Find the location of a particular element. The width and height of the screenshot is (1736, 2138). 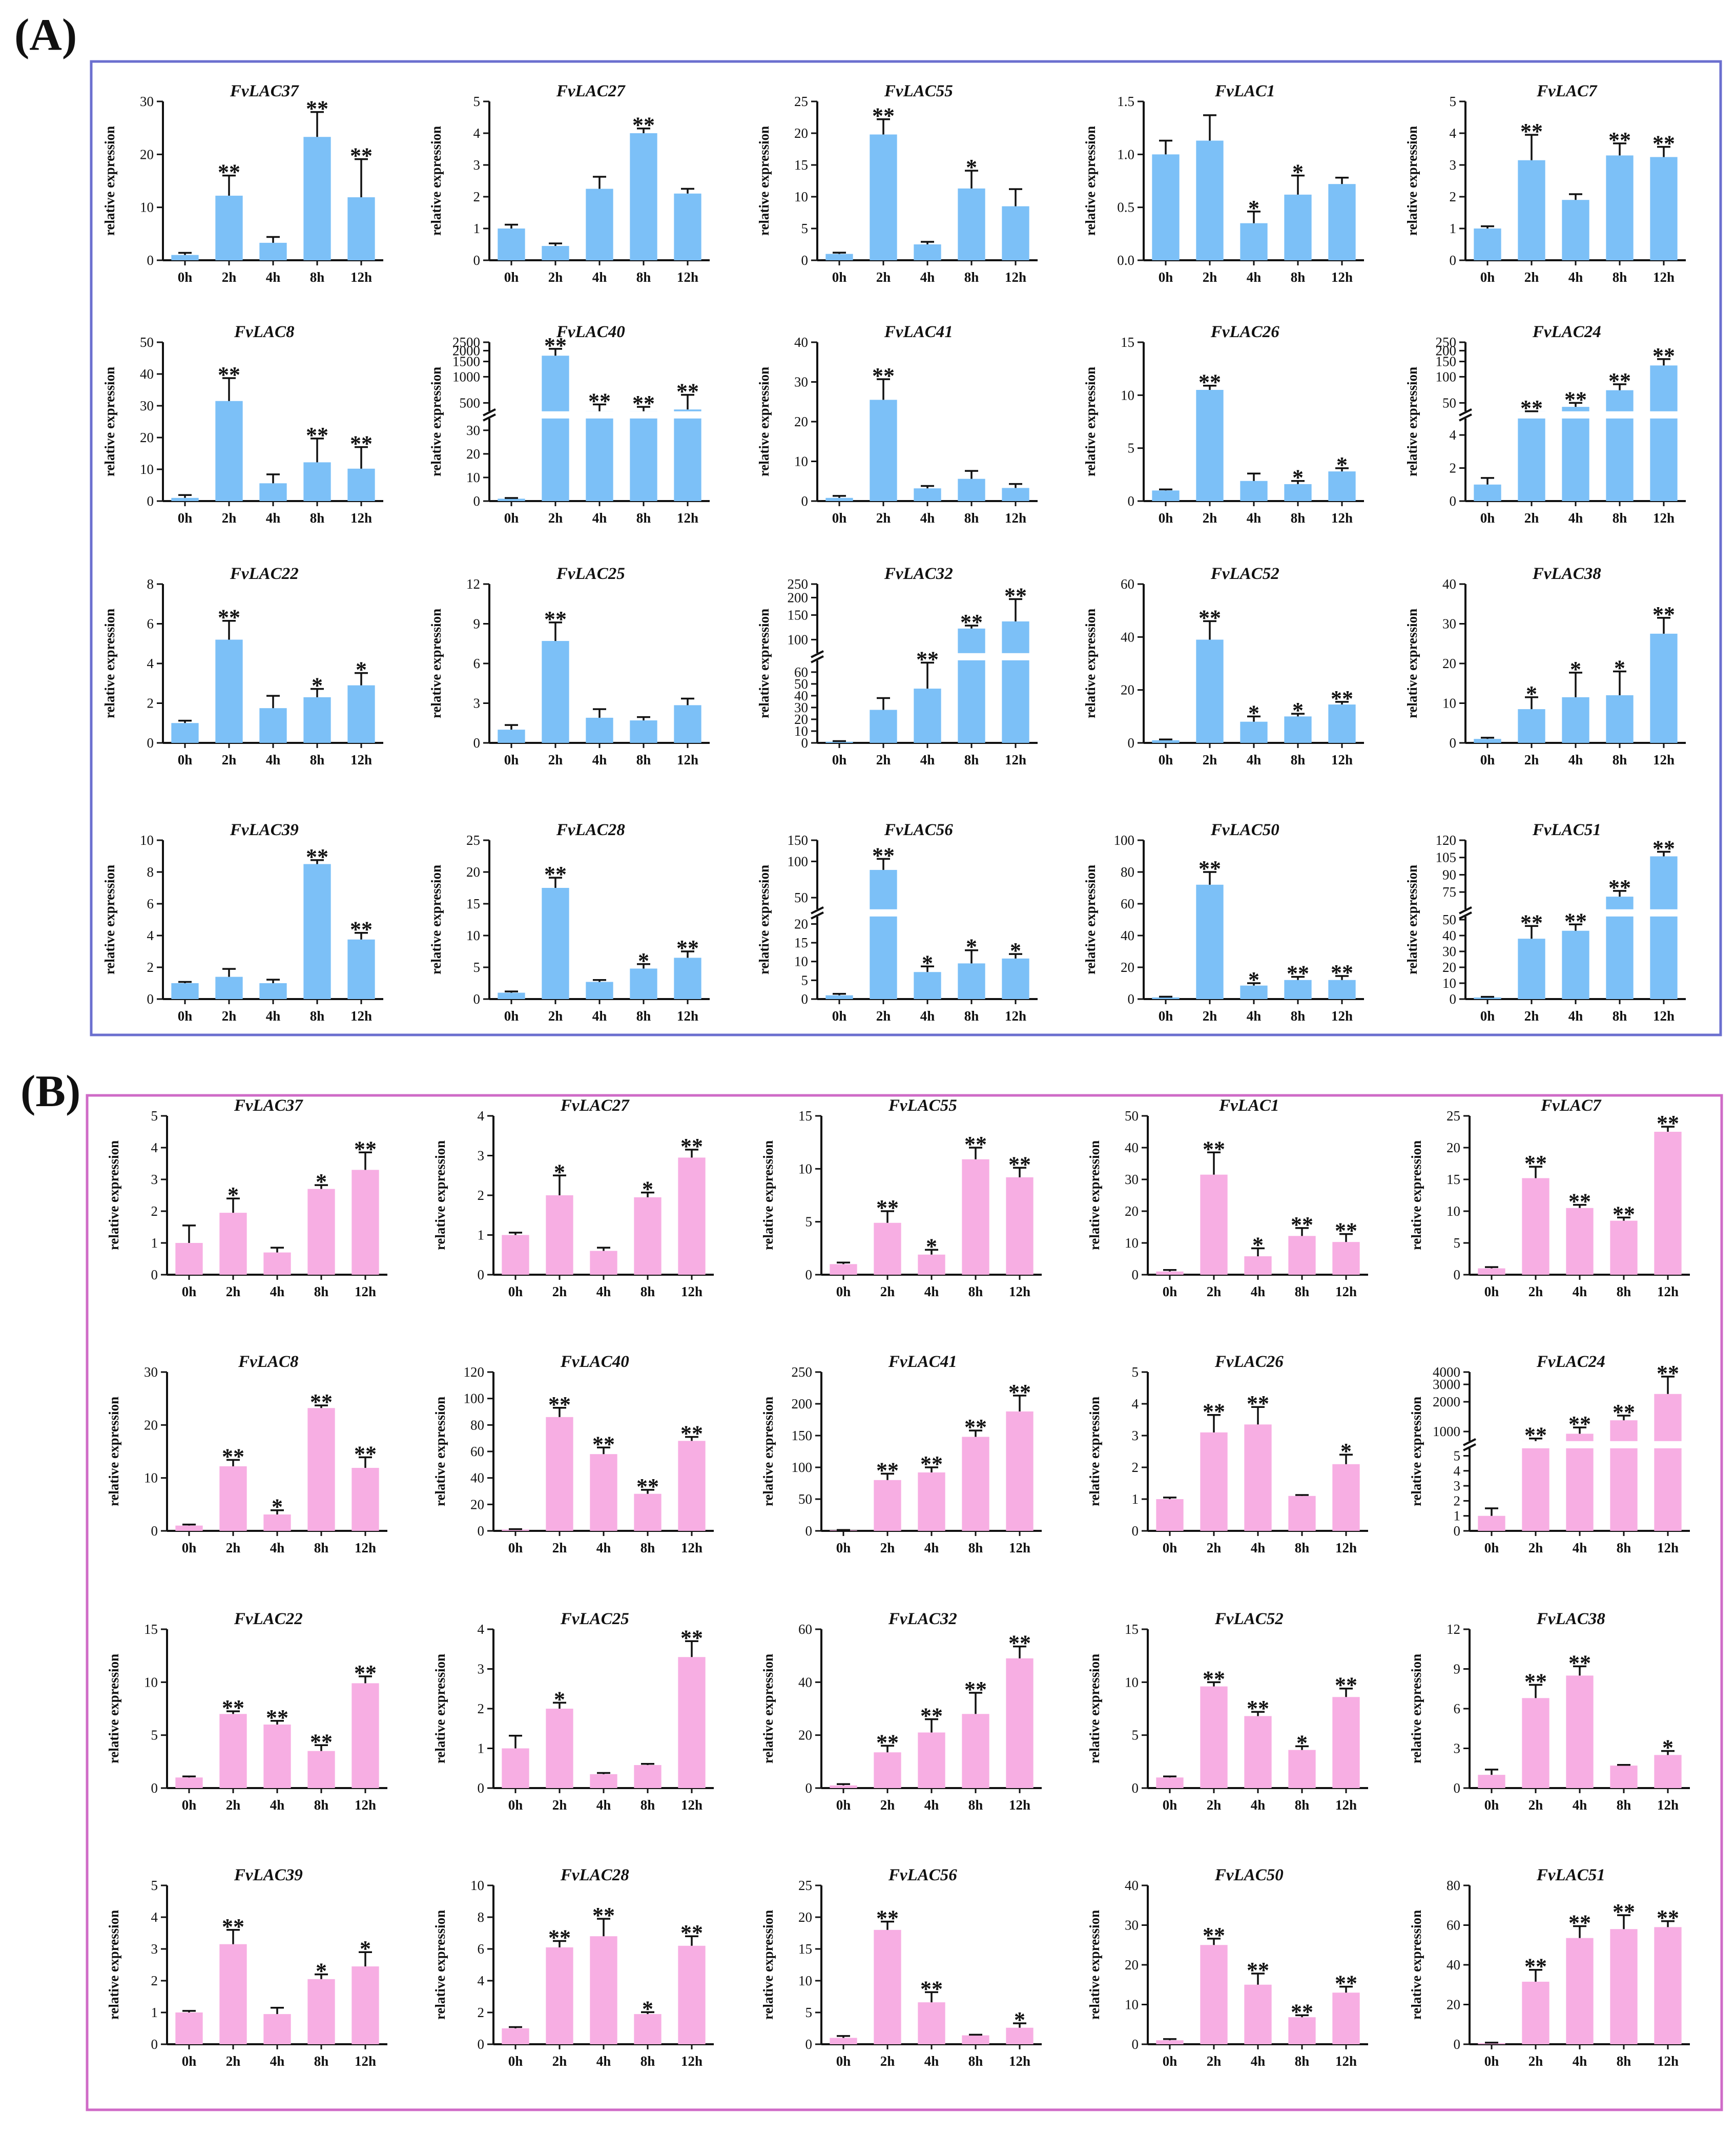

y-tick-label: 80 is located at coordinates (1127, 872).